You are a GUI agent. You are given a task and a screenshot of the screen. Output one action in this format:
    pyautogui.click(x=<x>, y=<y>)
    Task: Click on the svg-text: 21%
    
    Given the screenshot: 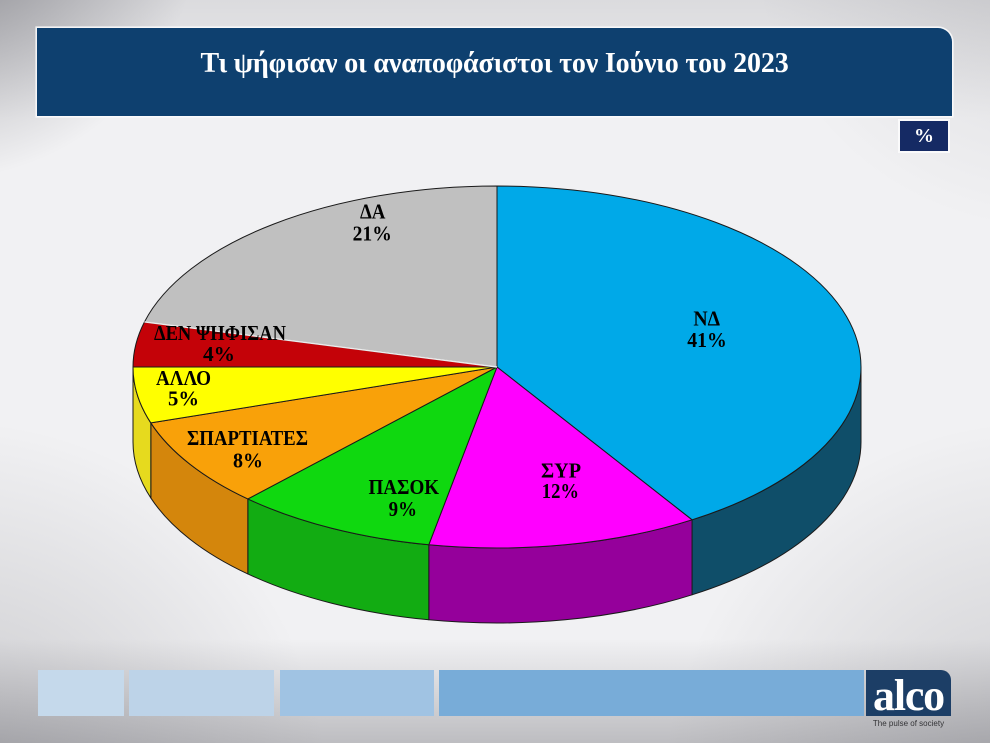 What is the action you would take?
    pyautogui.click(x=372, y=234)
    